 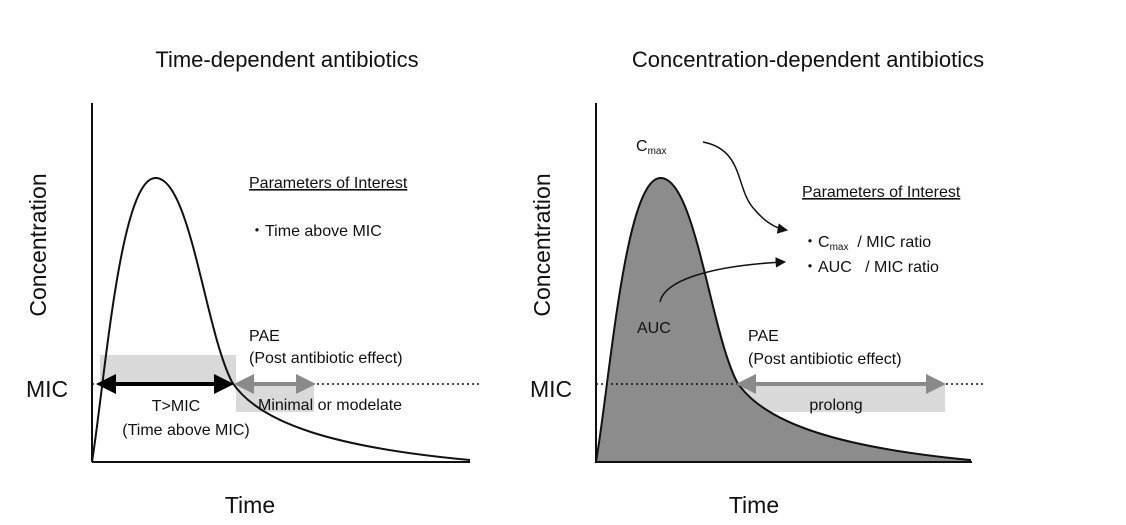 I want to click on tmic-label: T>MIC, so click(x=176, y=406).